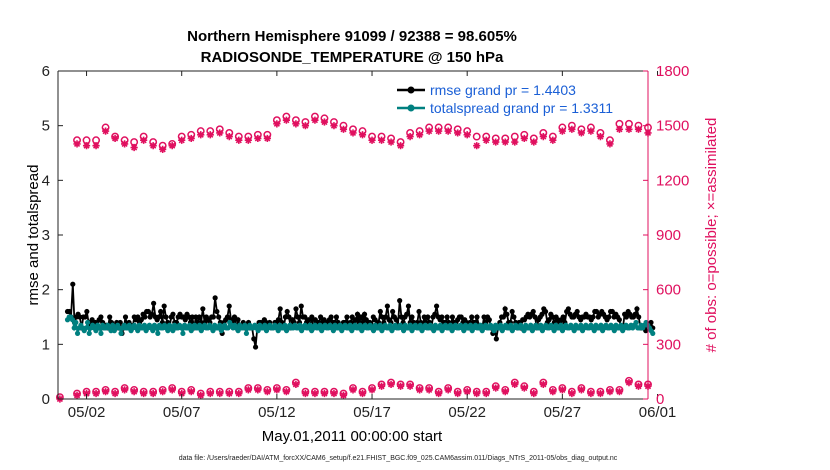 The width and height of the screenshot is (830, 470). Describe the element at coordinates (46, 71) in the screenshot. I see `y-tick-label: 6` at that location.